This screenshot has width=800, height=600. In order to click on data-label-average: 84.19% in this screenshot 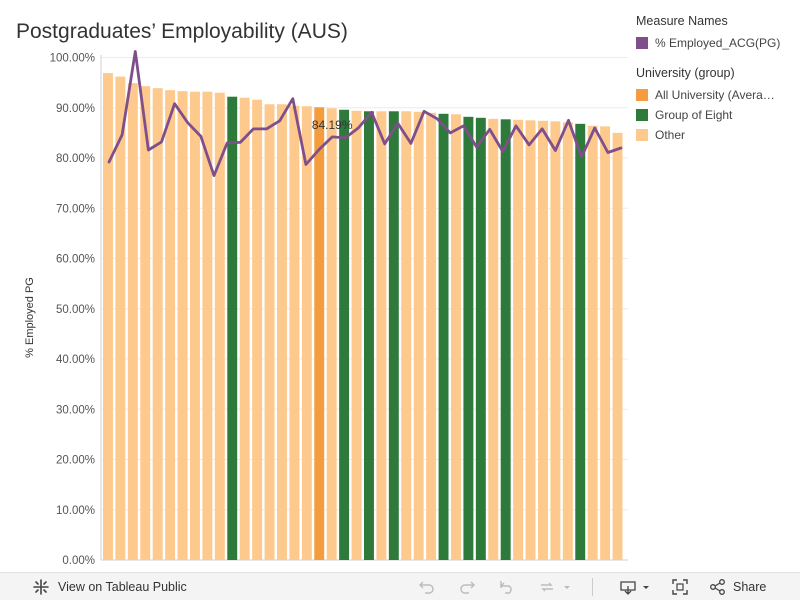, I will do `click(332, 125)`.